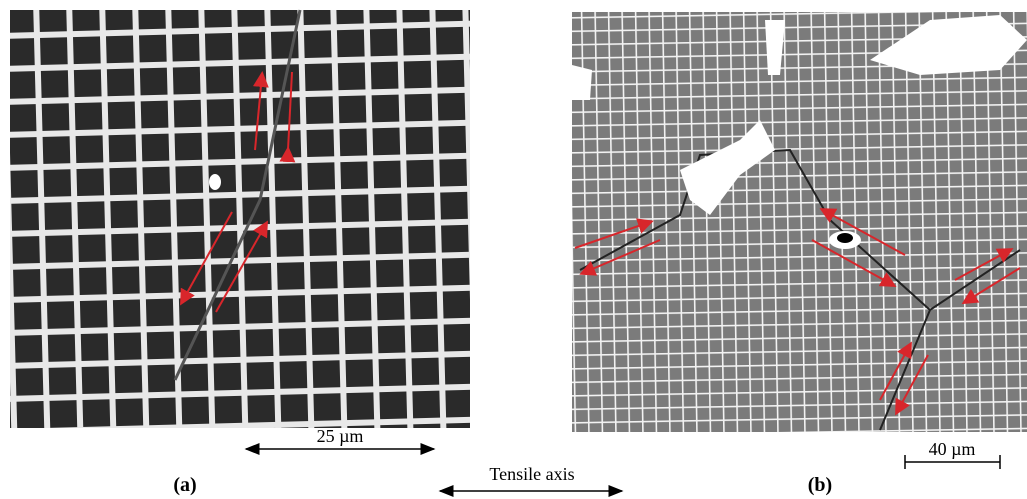 This screenshot has height=499, width=1027. I want to click on scale-bar-b, so click(952, 462).